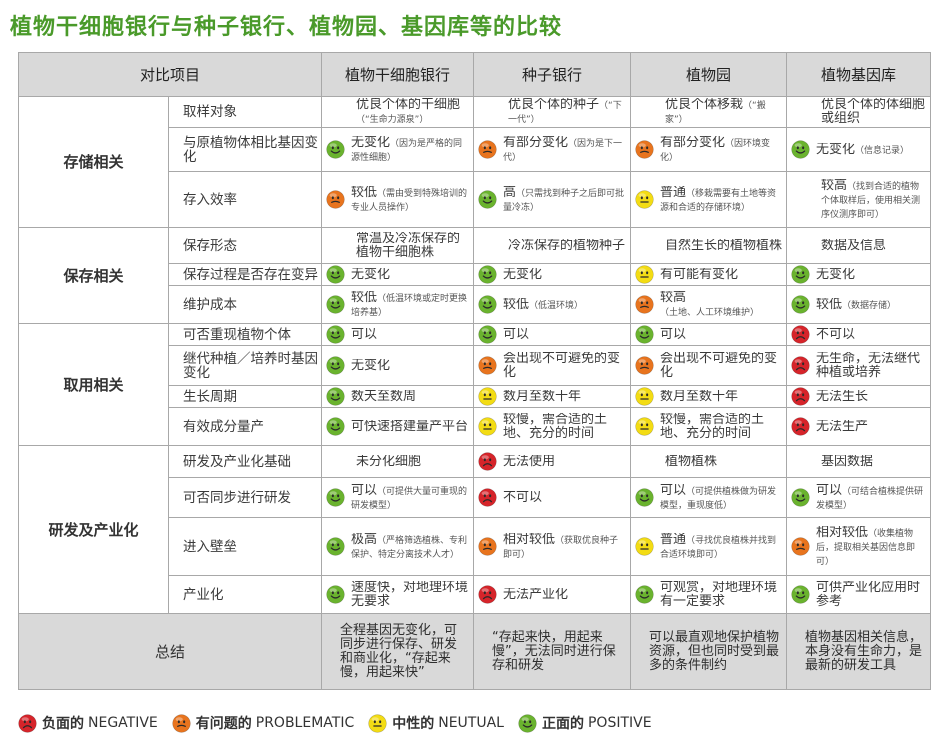  Describe the element at coordinates (398, 149) in the screenshot. I see `comparison-cell: 无变化（因为是严格的同源性细胞）` at that location.